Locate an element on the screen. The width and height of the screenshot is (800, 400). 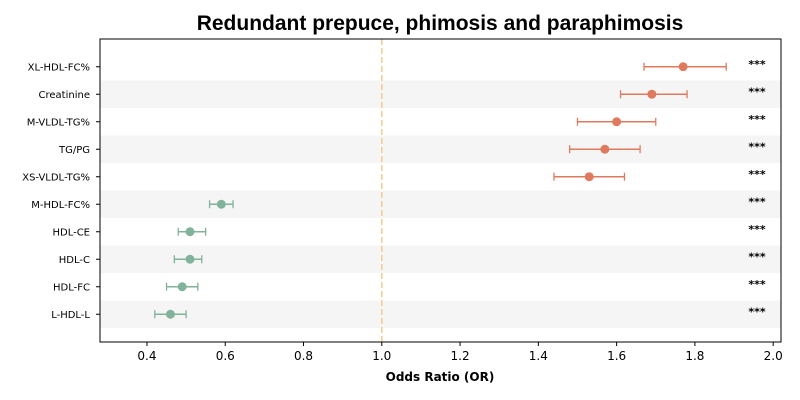
y-tick-label: HDL-CE is located at coordinates (71, 232).